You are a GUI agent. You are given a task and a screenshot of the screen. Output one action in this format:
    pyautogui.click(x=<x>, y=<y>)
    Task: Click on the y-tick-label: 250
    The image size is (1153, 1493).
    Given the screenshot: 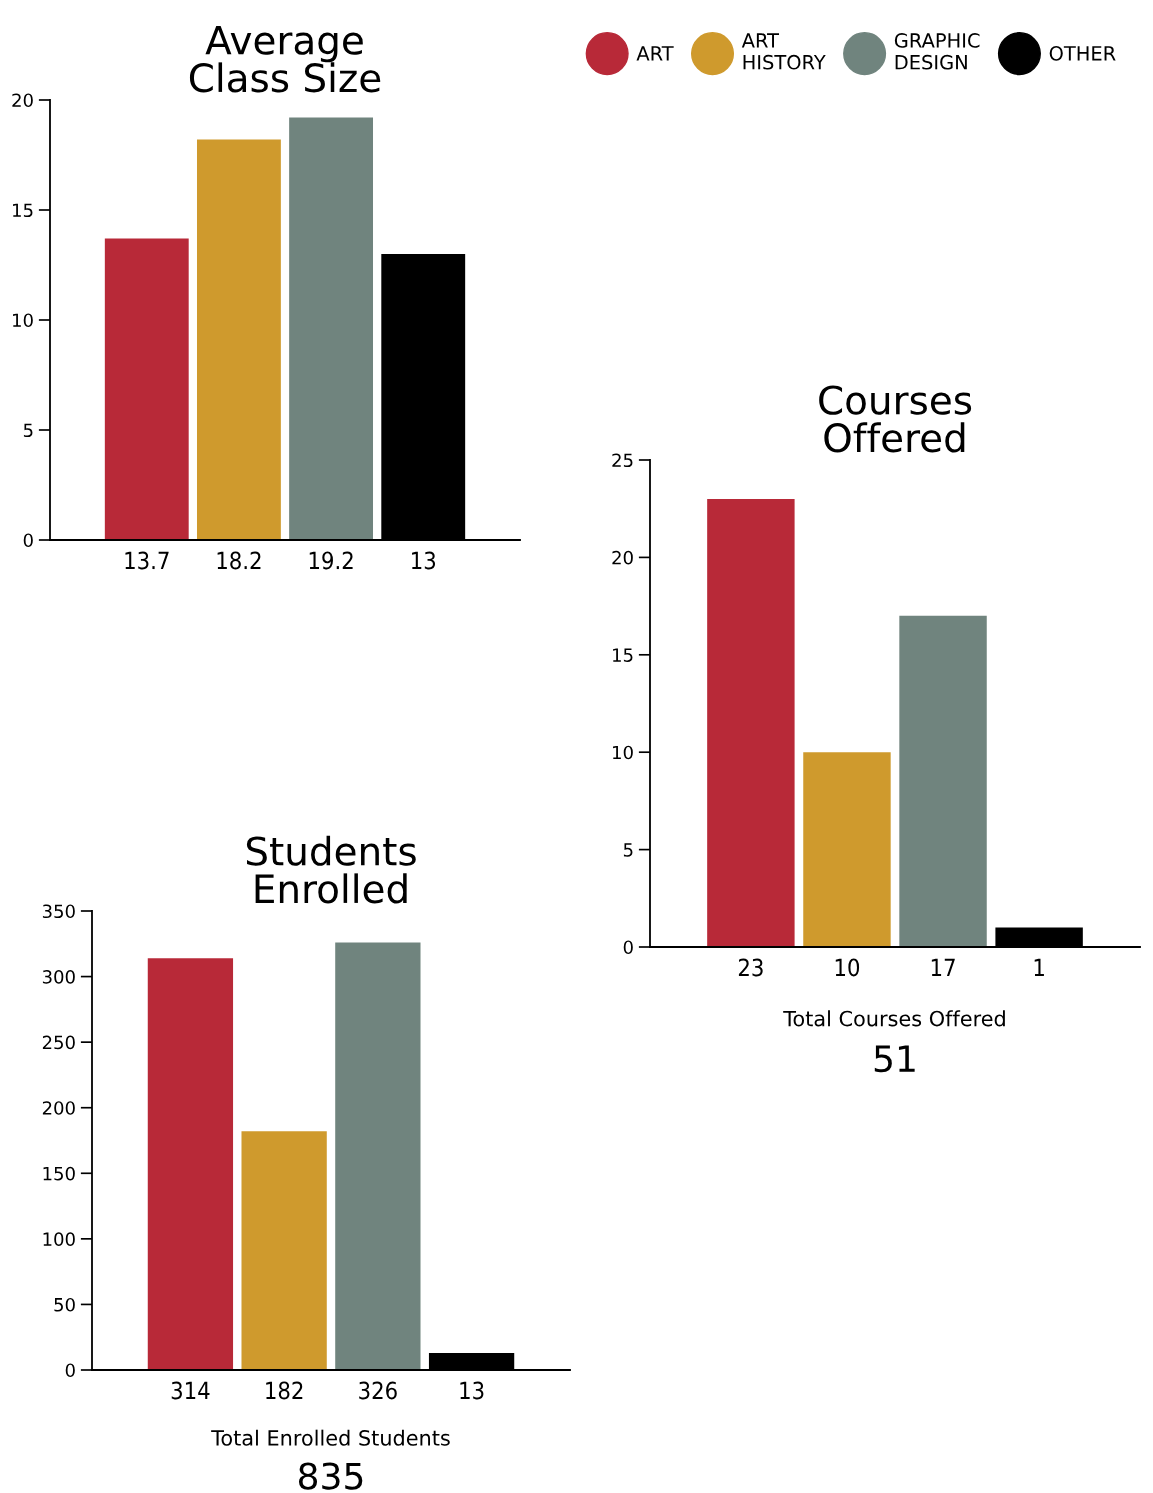 What is the action you would take?
    pyautogui.click(x=58, y=1042)
    